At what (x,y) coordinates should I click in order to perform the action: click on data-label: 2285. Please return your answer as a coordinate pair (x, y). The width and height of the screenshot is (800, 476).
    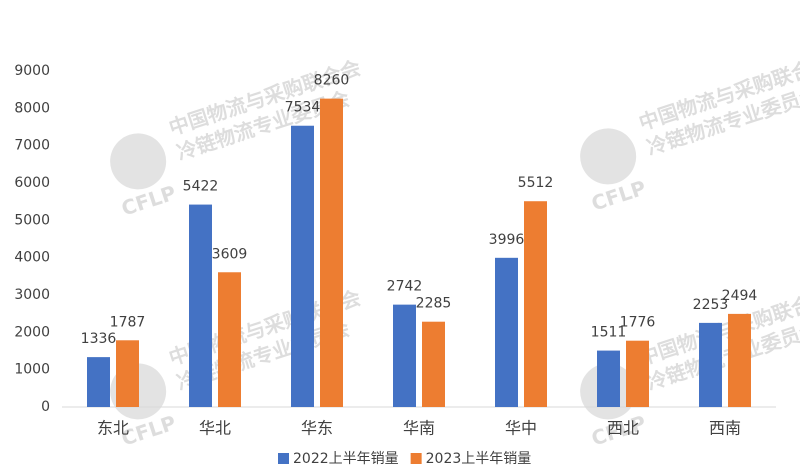
    Looking at the image, I should click on (434, 304).